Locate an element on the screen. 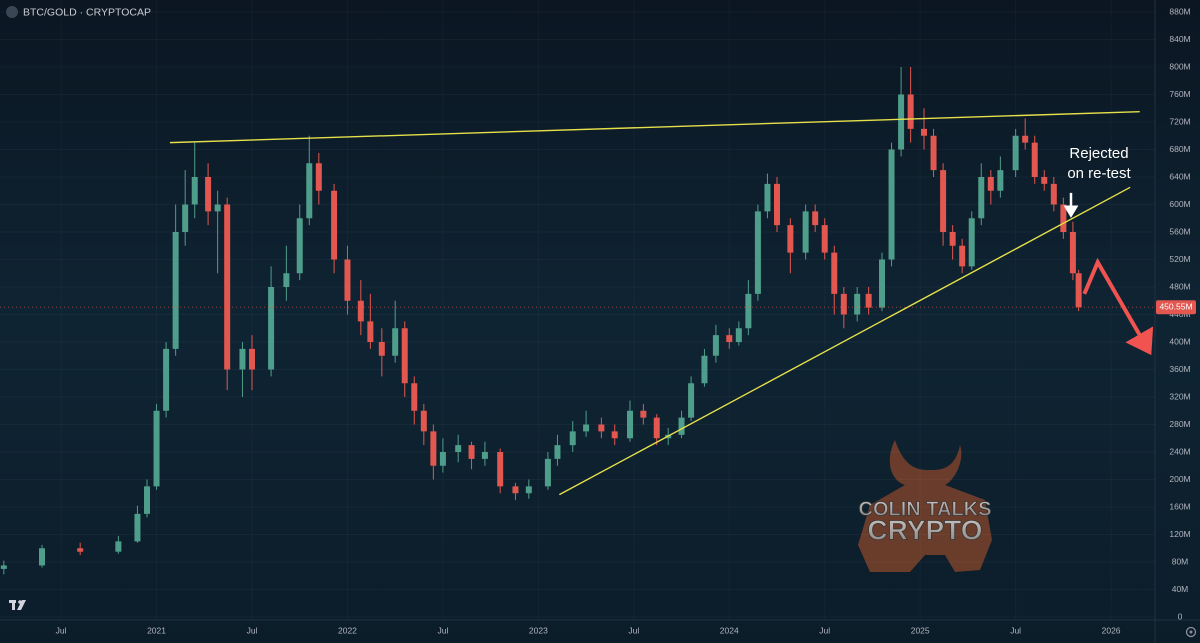 The height and width of the screenshot is (643, 1200). y-tick-label: 0 is located at coordinates (1180, 616).